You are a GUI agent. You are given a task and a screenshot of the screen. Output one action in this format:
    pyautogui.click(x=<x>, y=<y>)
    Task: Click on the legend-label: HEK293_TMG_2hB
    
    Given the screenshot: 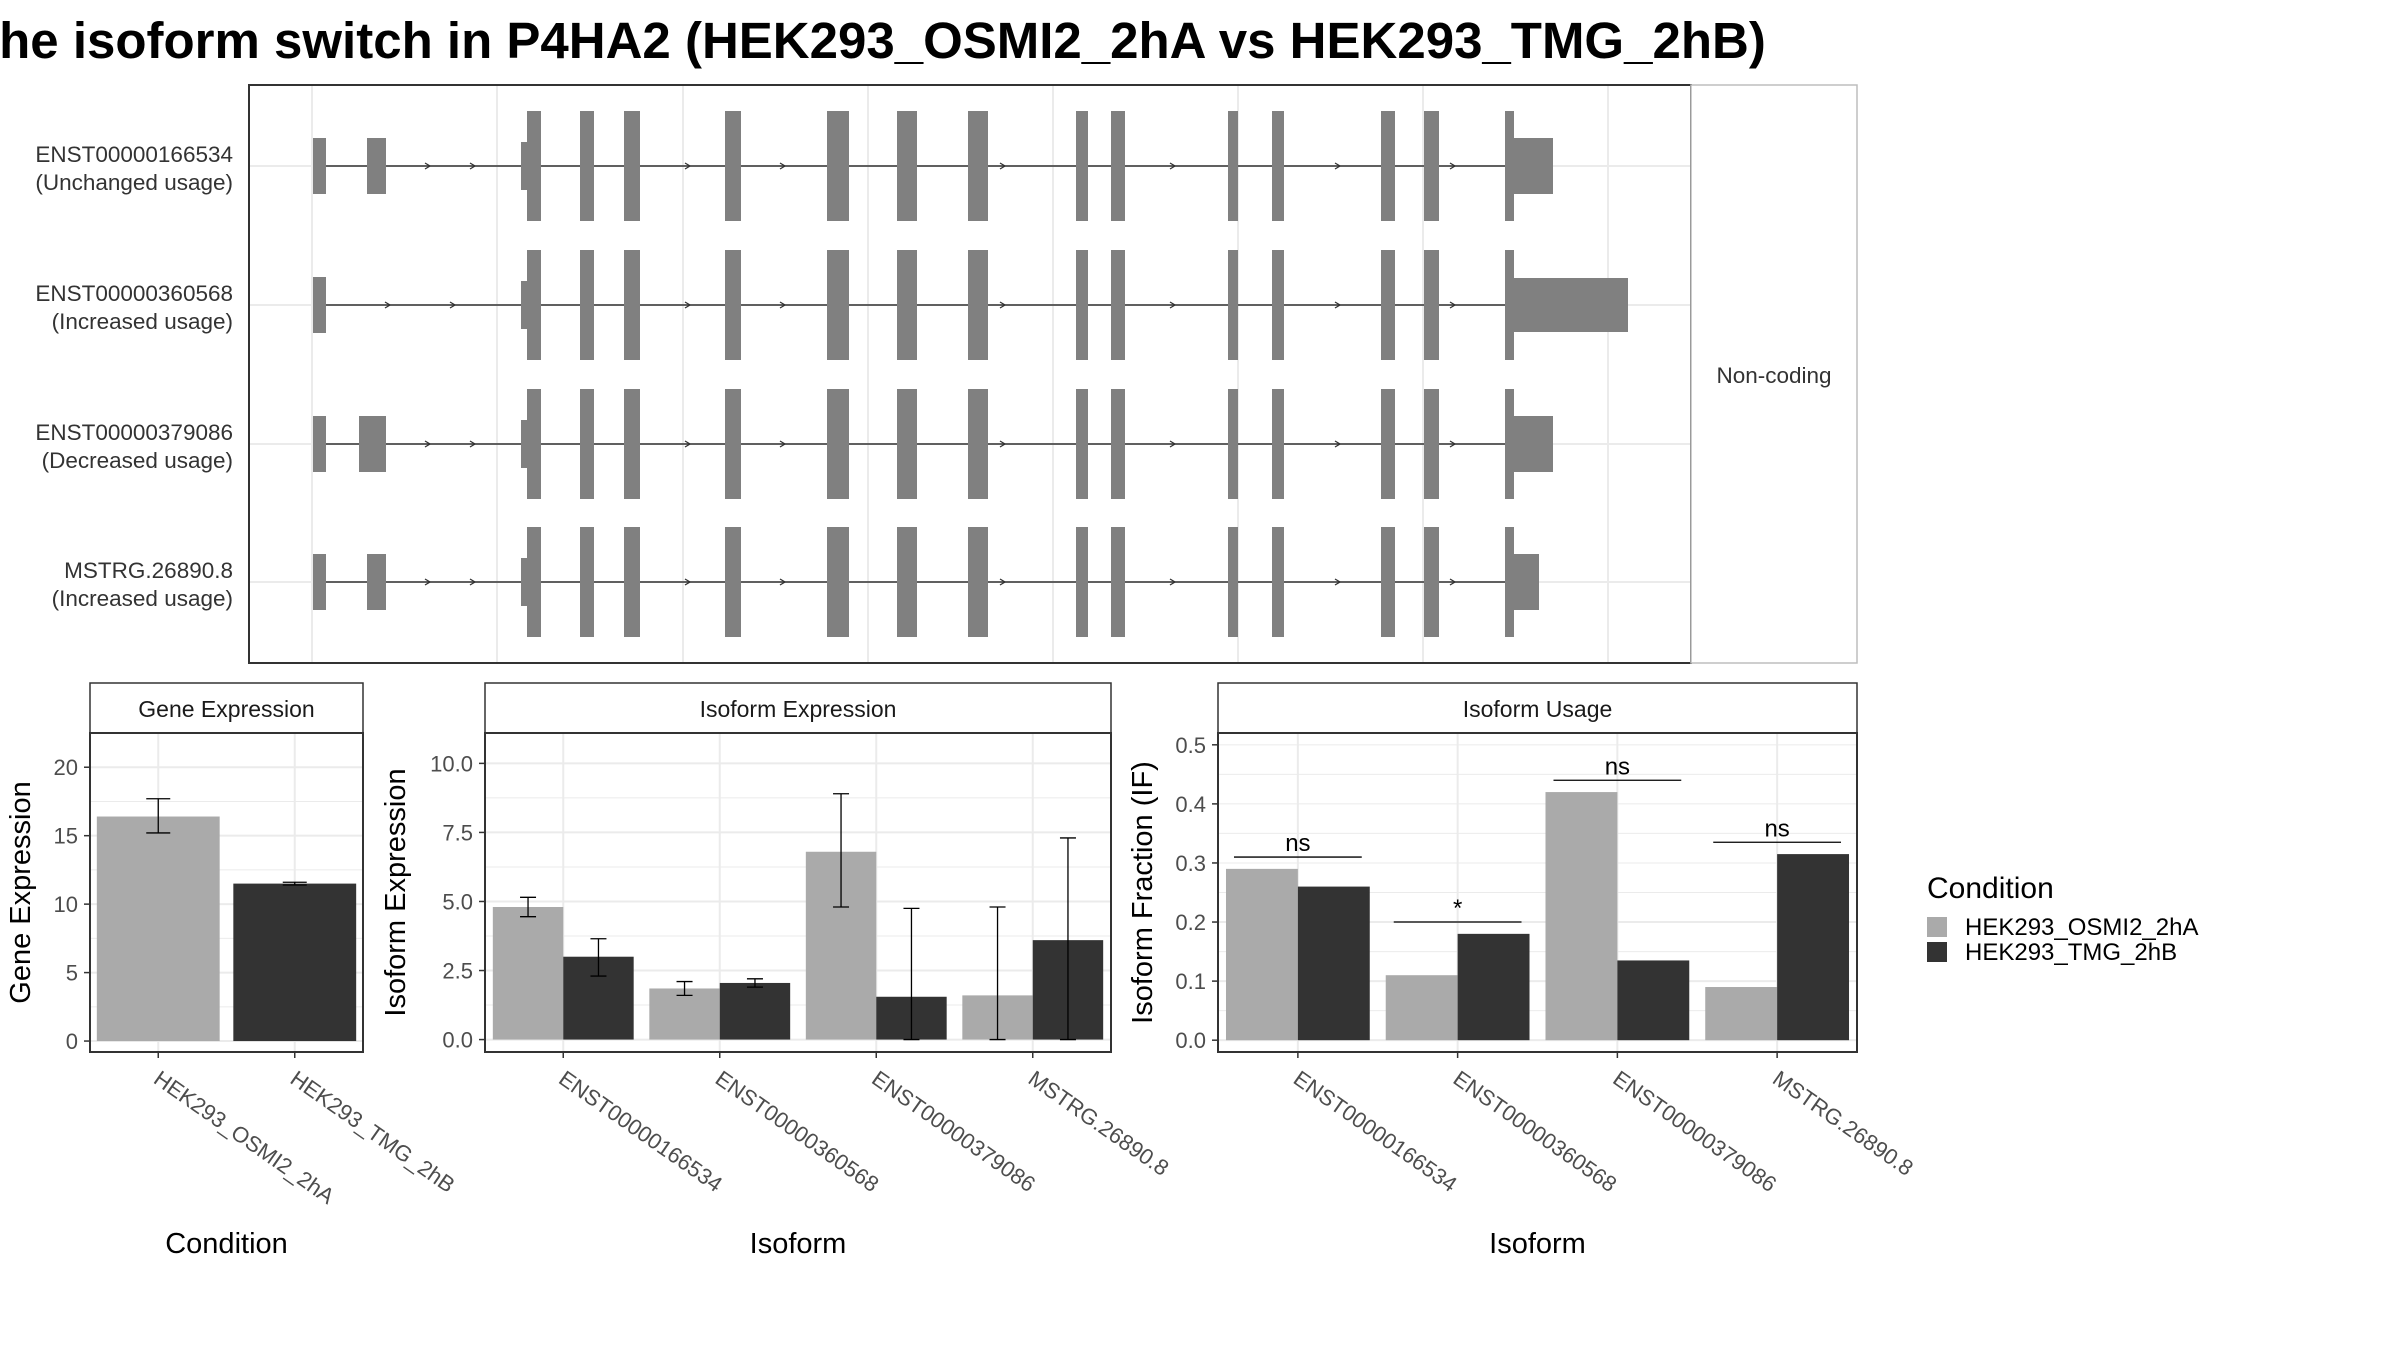 What is the action you would take?
    pyautogui.click(x=2071, y=952)
    